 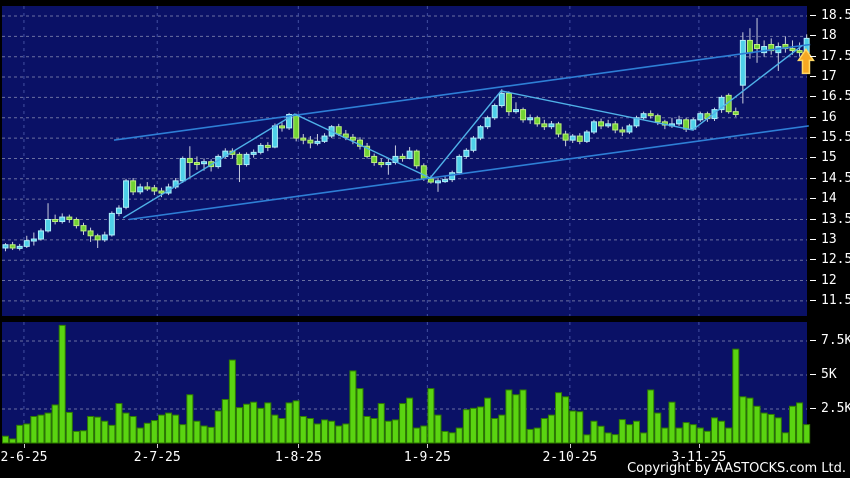 What do you see at coordinates (427, 457) in the screenshot?
I see `date-tick-label: 1-9-25` at bounding box center [427, 457].